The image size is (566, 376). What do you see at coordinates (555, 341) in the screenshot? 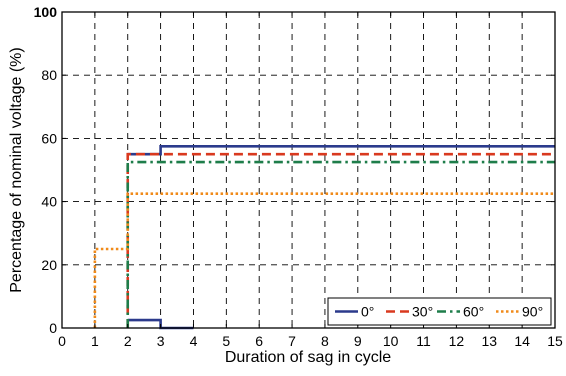
I see `x-tick-label: 15` at bounding box center [555, 341].